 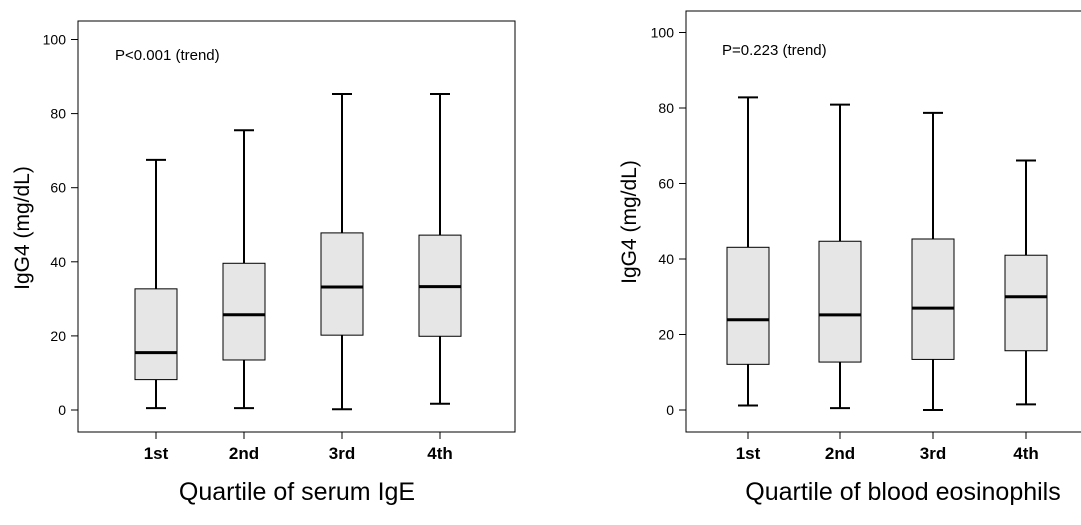 What do you see at coordinates (297, 492) in the screenshot?
I see `x-axis-label: Quartile of serum IgE` at bounding box center [297, 492].